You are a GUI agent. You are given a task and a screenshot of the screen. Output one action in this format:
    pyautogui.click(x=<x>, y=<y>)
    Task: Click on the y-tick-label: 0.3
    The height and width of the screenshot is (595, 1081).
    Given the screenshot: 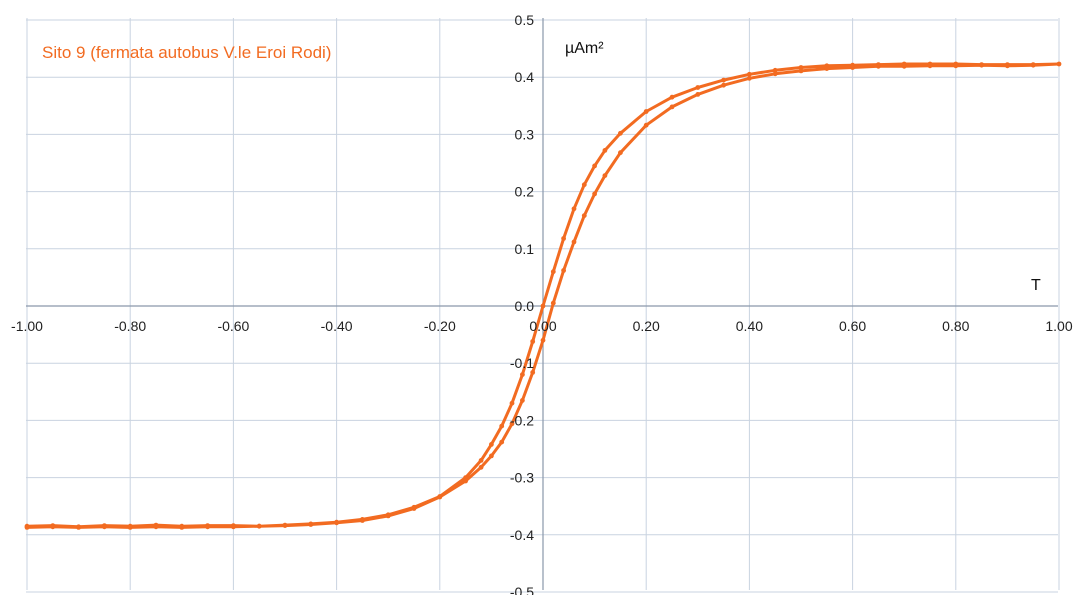 What is the action you would take?
    pyautogui.click(x=525, y=134)
    